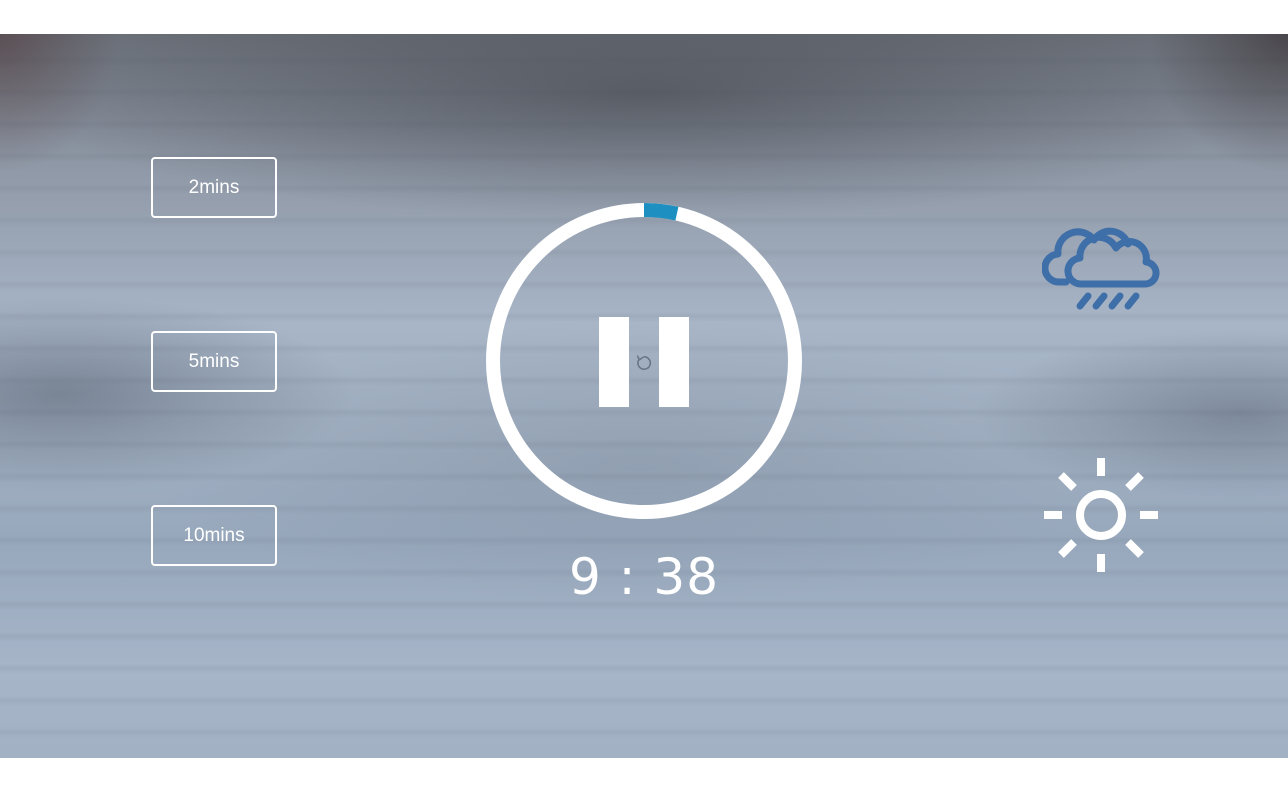 The width and height of the screenshot is (1288, 792). Describe the element at coordinates (1218, 104) in the screenshot. I see `background-shade-right` at that location.